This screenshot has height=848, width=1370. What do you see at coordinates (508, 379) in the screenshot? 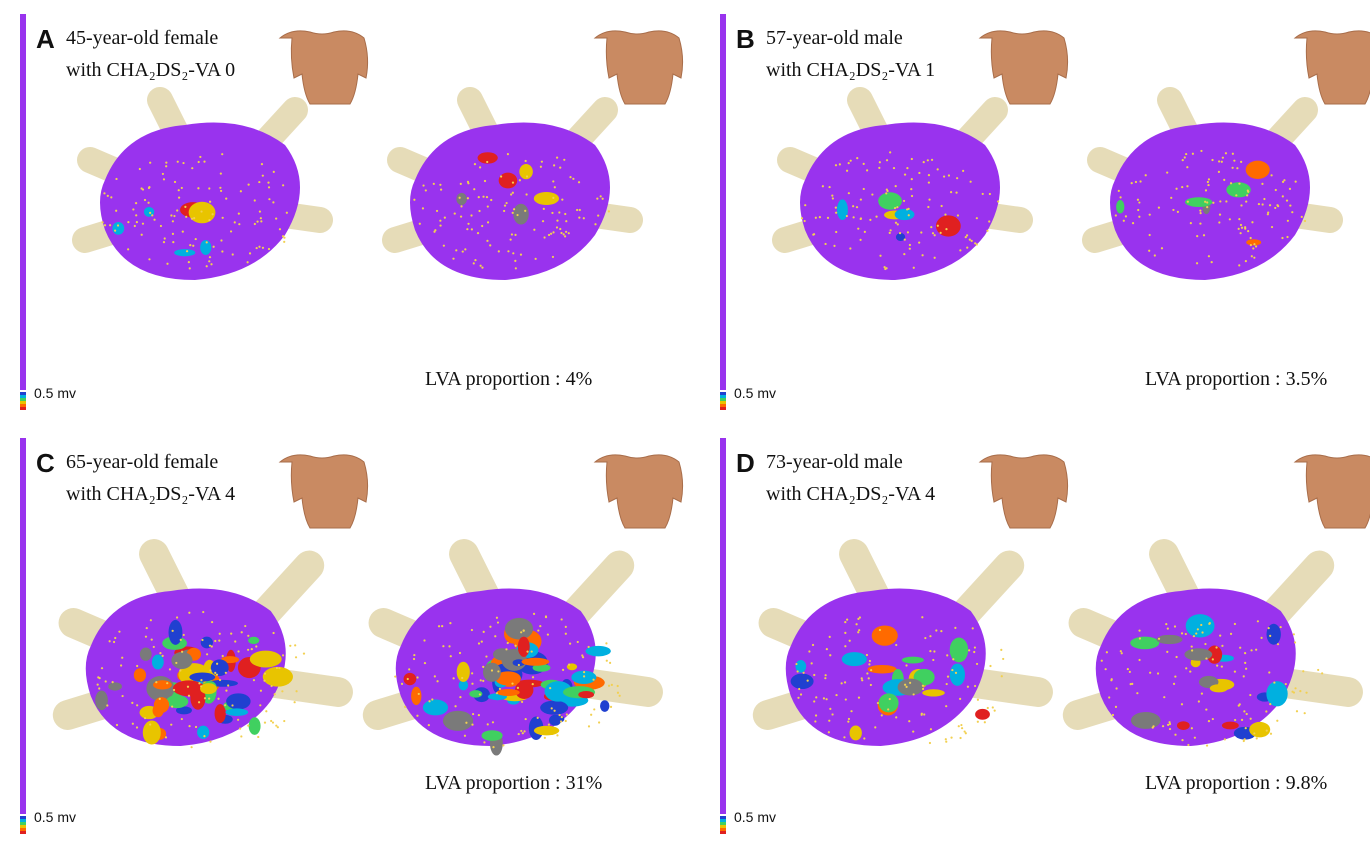
I see `lva-proportion: LVA proportion : 4%` at bounding box center [508, 379].